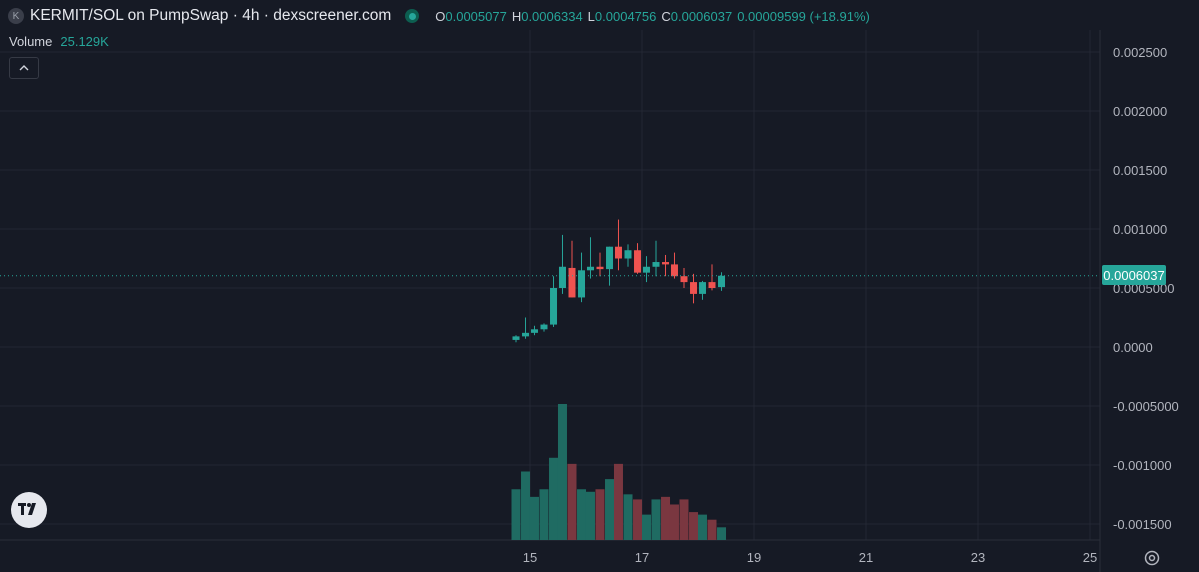 The image size is (1199, 572). What do you see at coordinates (530, 557) in the screenshot?
I see `x-tick-label: 15` at bounding box center [530, 557].